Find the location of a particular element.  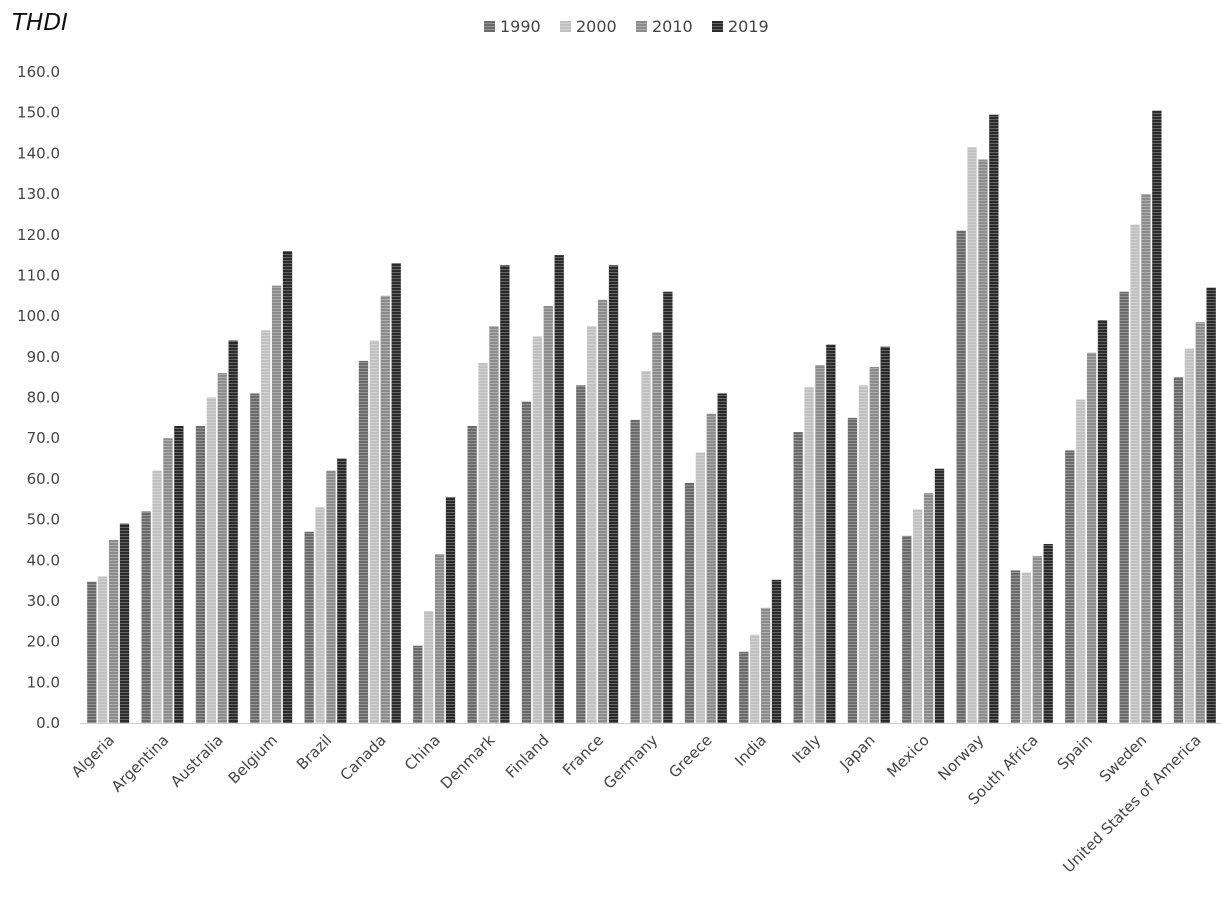

y-tick-label: 120.0 is located at coordinates (38, 235).